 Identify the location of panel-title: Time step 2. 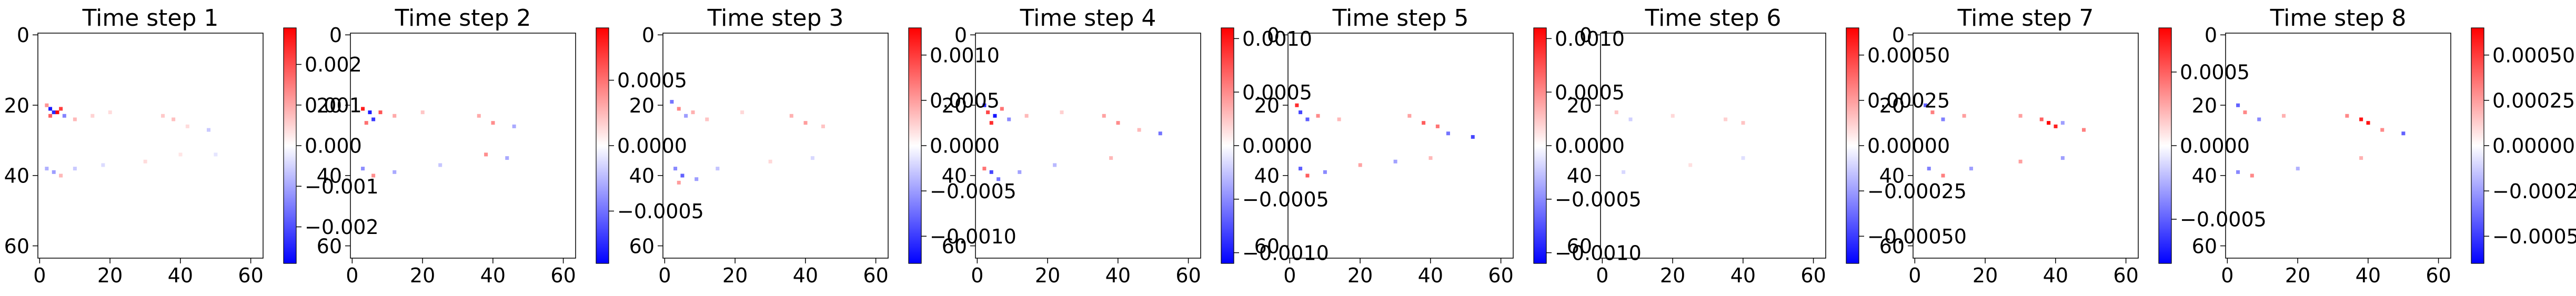
(463, 18).